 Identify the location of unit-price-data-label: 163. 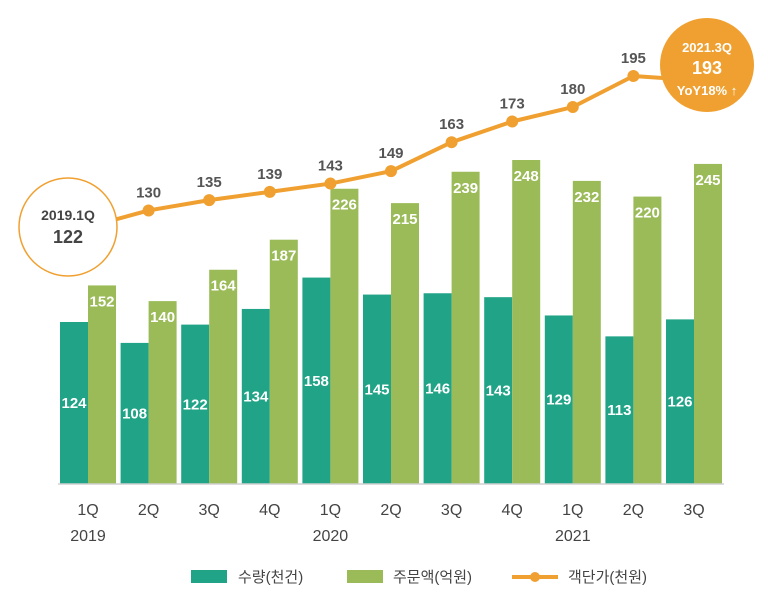
(451, 124).